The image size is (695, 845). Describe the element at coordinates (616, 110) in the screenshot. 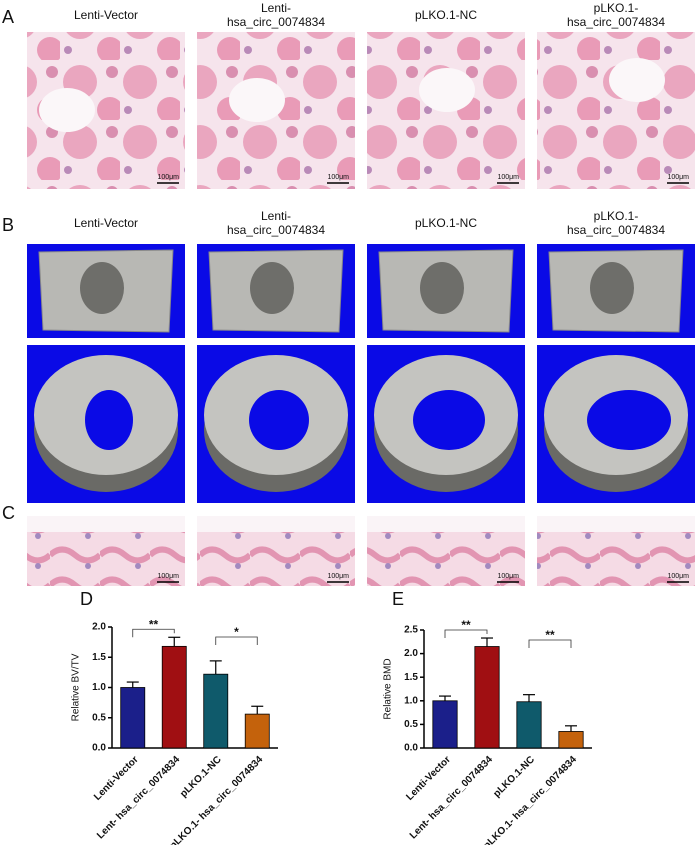

I see `histology-image` at that location.